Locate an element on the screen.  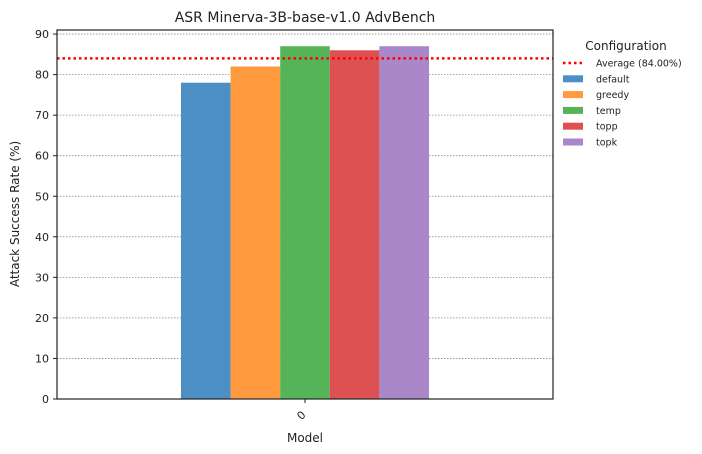
legend-average-label: Average (84.00%) is located at coordinates (639, 64).